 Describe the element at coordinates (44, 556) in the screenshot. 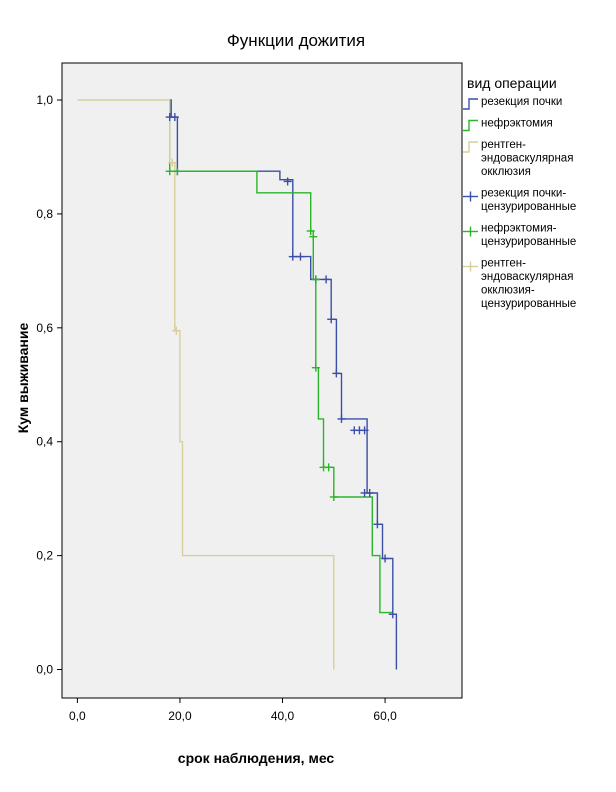

I see `y-tick-label: 0,2` at that location.